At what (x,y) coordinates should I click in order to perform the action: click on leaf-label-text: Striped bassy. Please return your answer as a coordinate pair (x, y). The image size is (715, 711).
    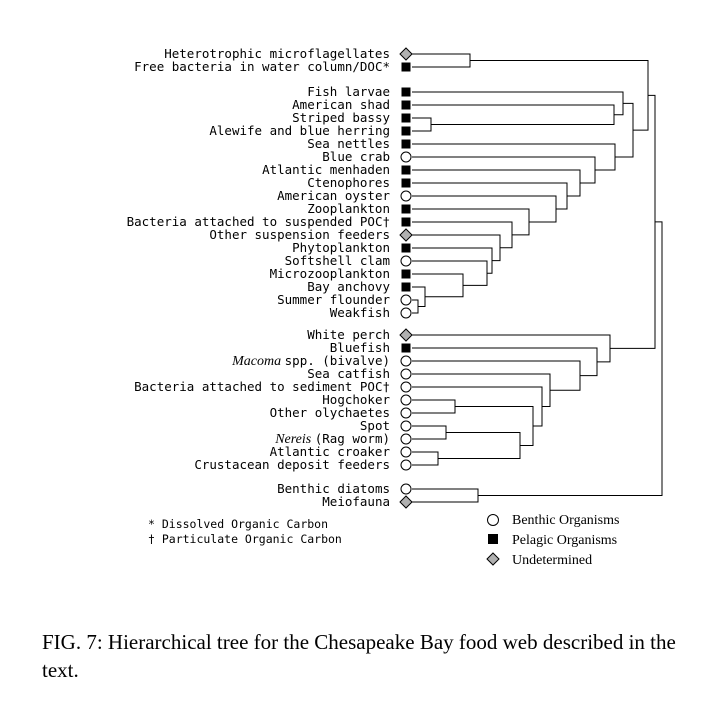
    Looking at the image, I should click on (341, 117).